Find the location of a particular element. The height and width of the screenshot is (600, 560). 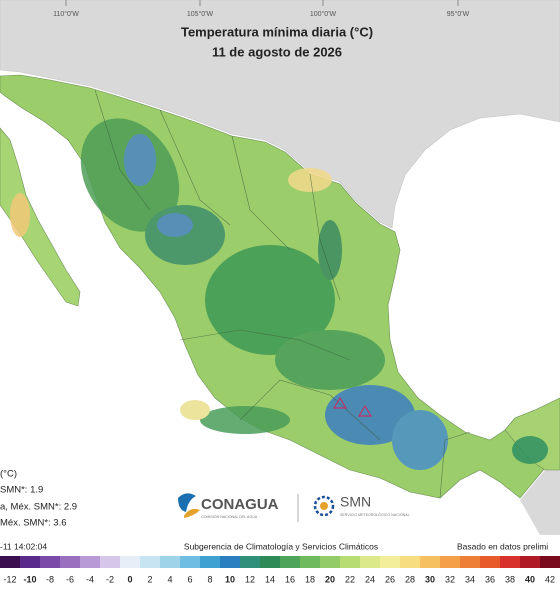

longitude-label: 105°0'W is located at coordinates (200, 14).